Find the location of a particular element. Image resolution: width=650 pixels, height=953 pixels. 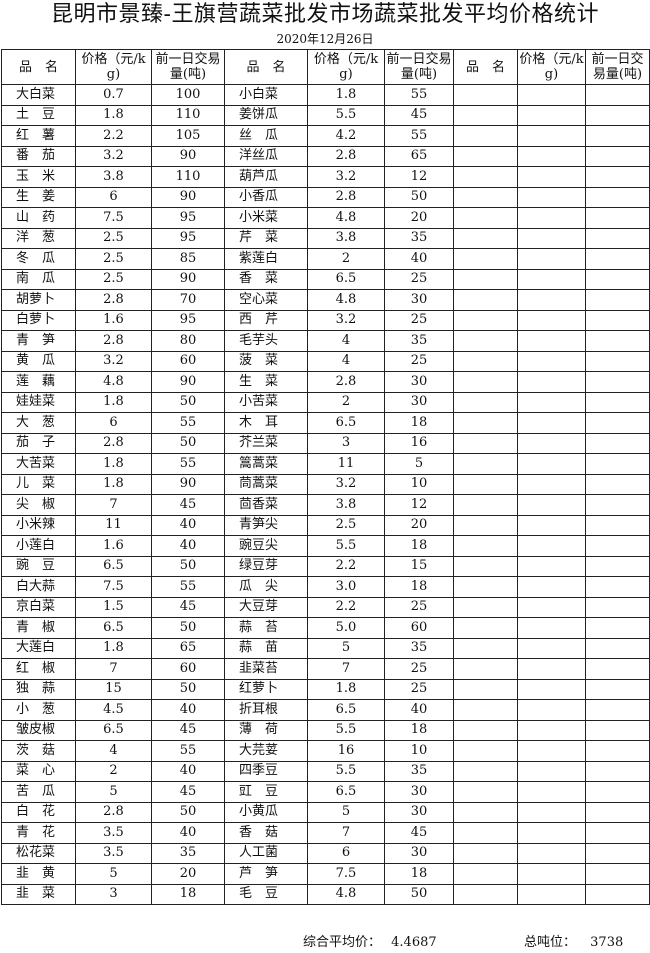

cell-name: 红 椒 is located at coordinates (38, 669).